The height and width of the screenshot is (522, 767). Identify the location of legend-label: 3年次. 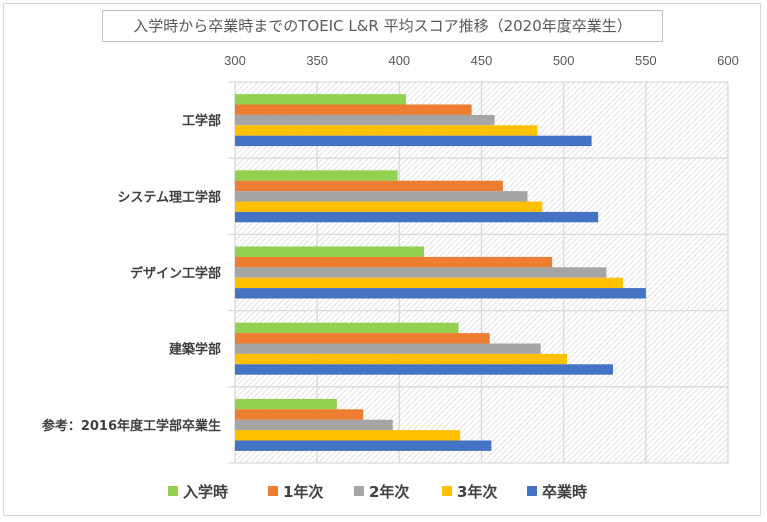
(477, 492).